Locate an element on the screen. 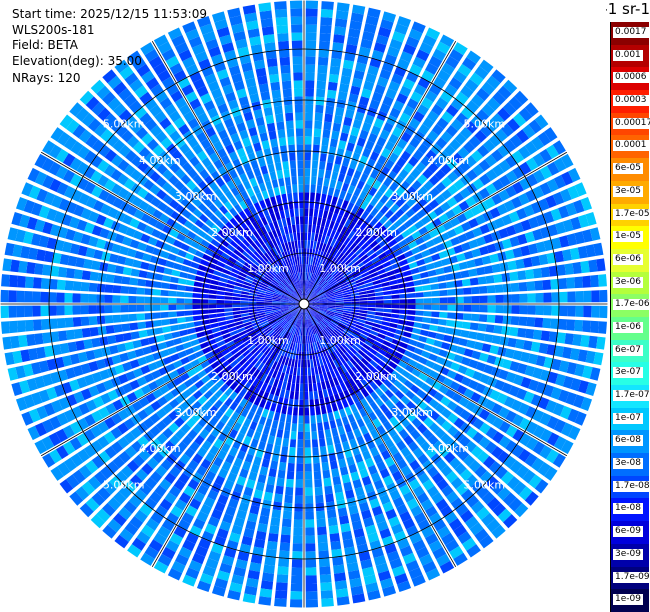 The image size is (650, 612). colorbar-tick-label: 3e-09 is located at coordinates (628, 554).